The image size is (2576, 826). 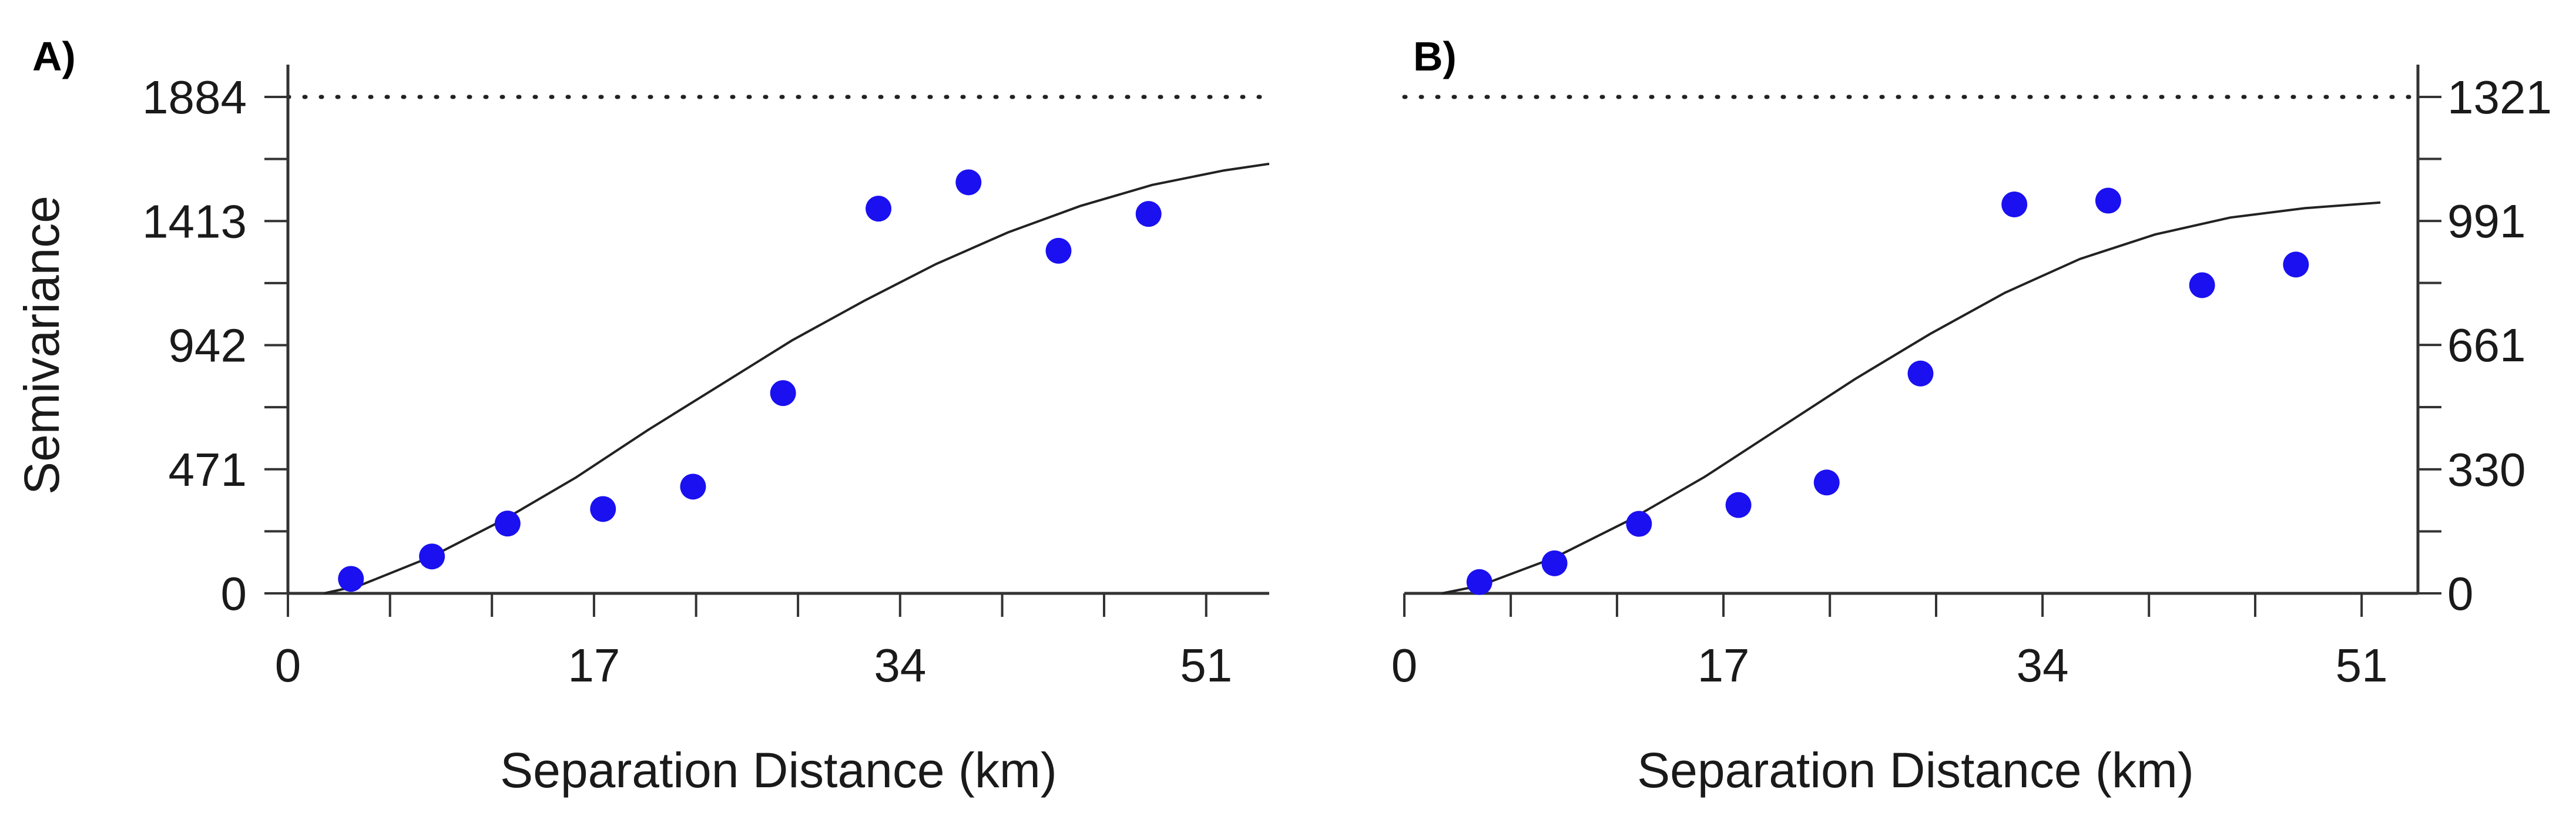 What do you see at coordinates (54, 56) in the screenshot?
I see `panel-label: A)` at bounding box center [54, 56].